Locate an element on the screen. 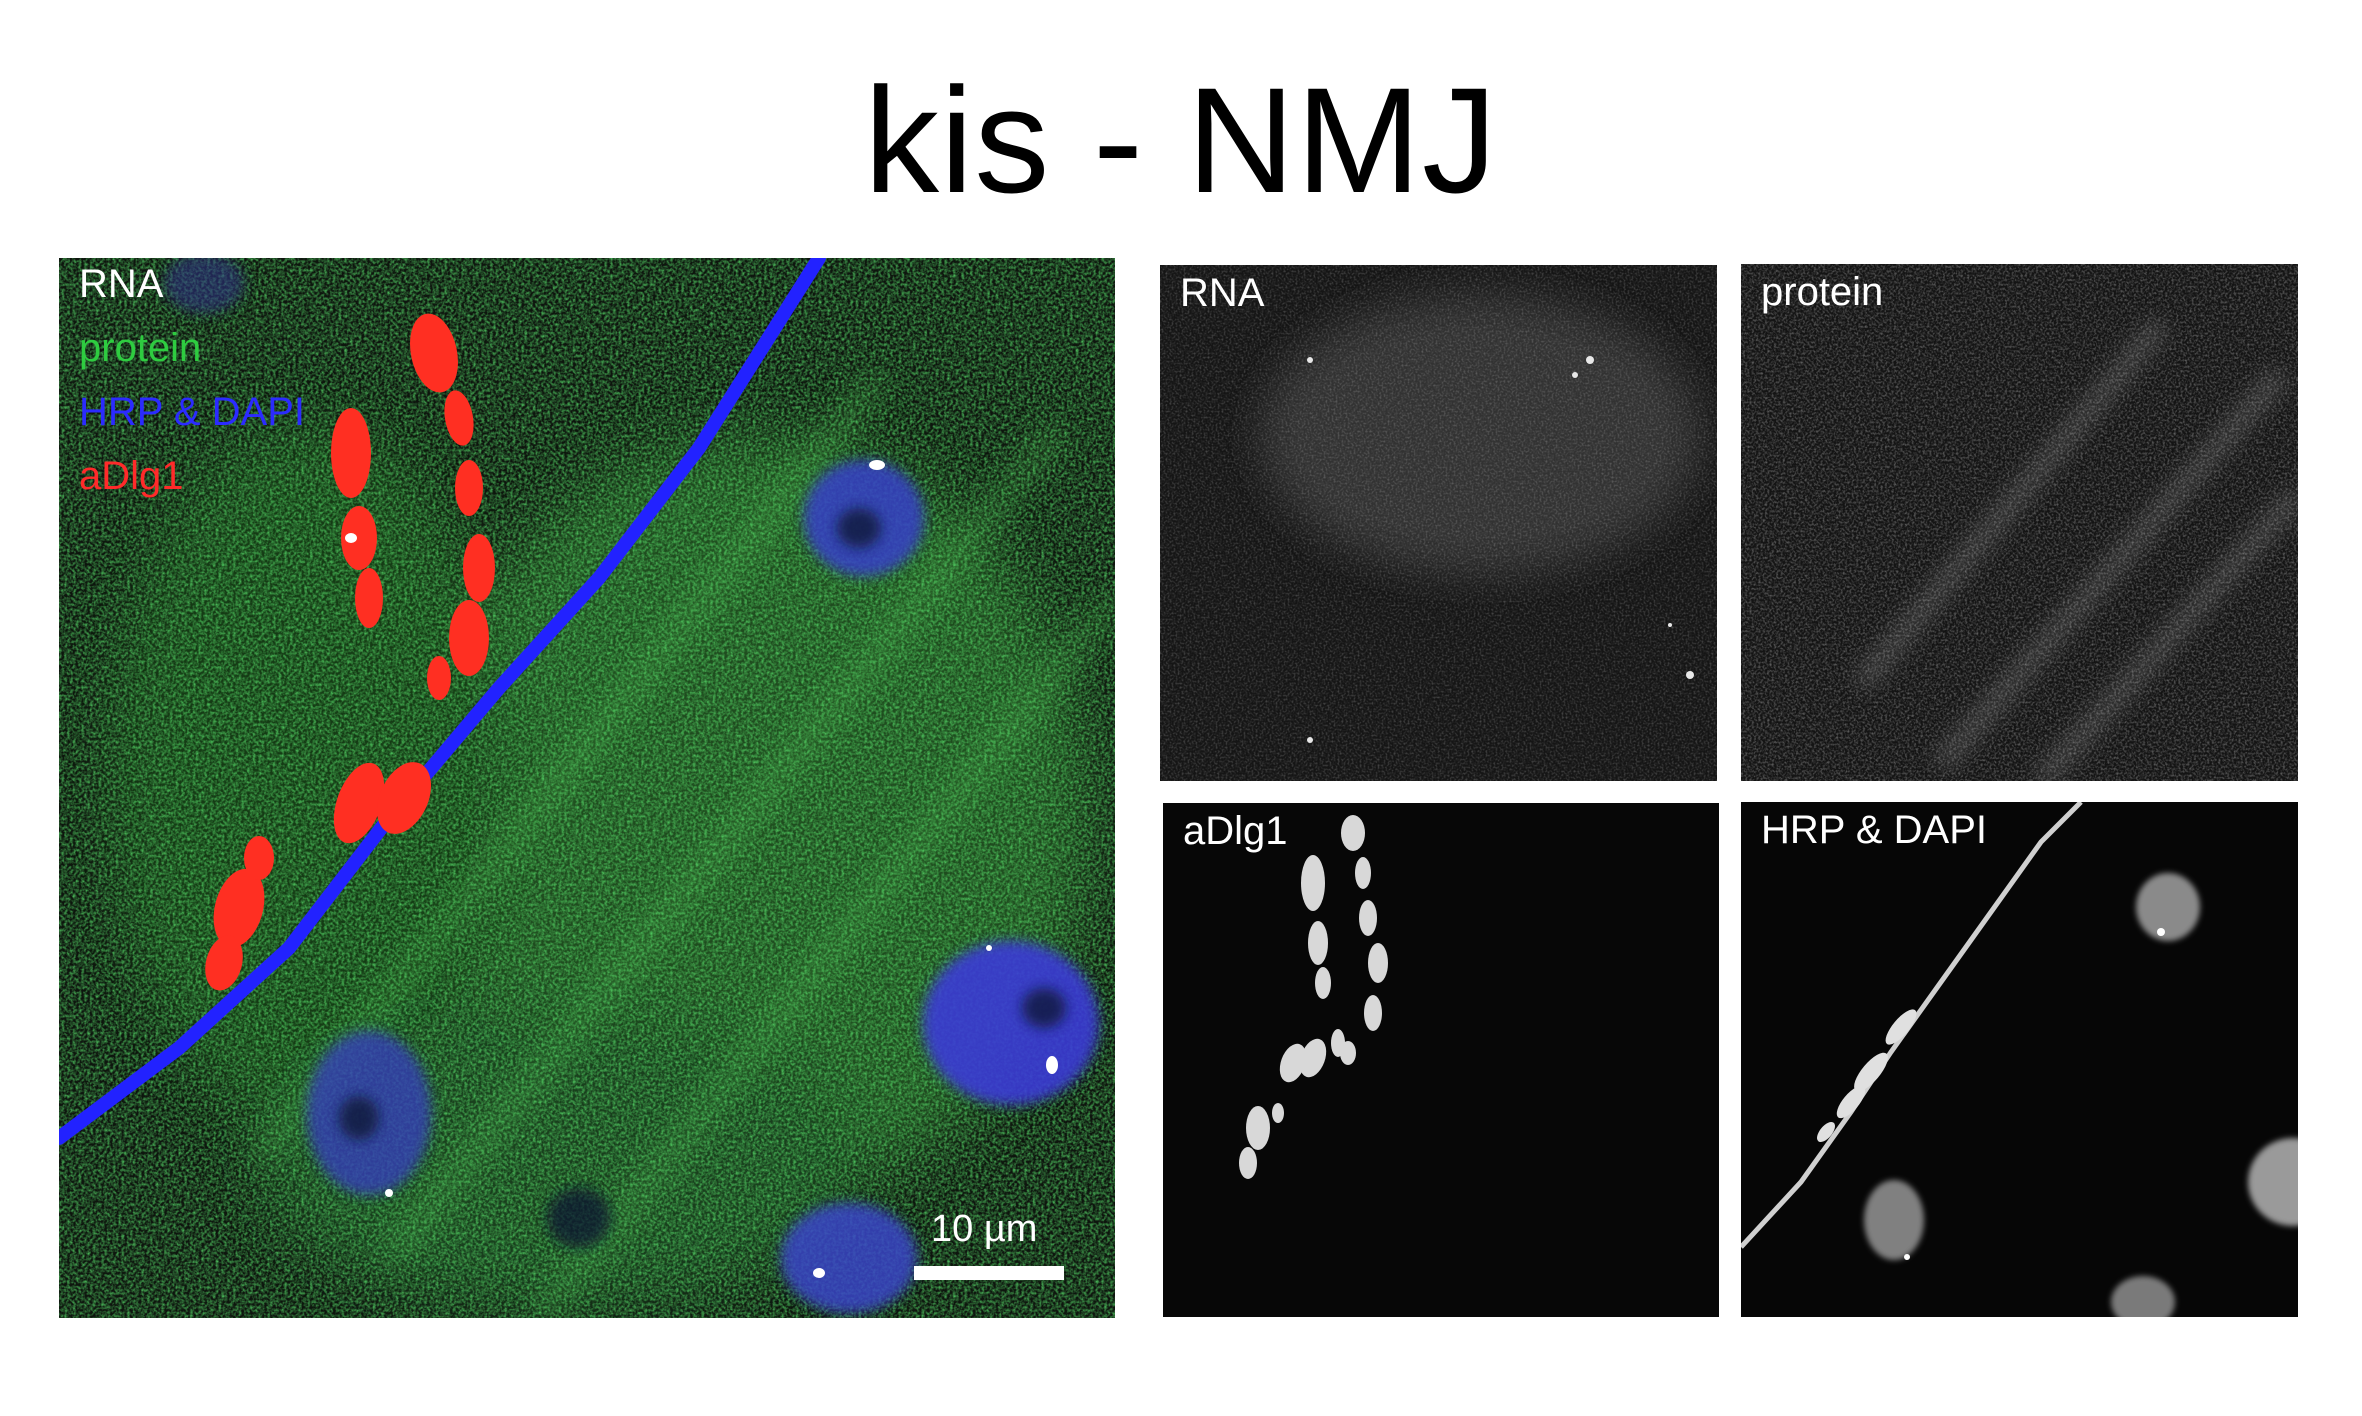  adlg1-micrograph is located at coordinates (1441, 1060).